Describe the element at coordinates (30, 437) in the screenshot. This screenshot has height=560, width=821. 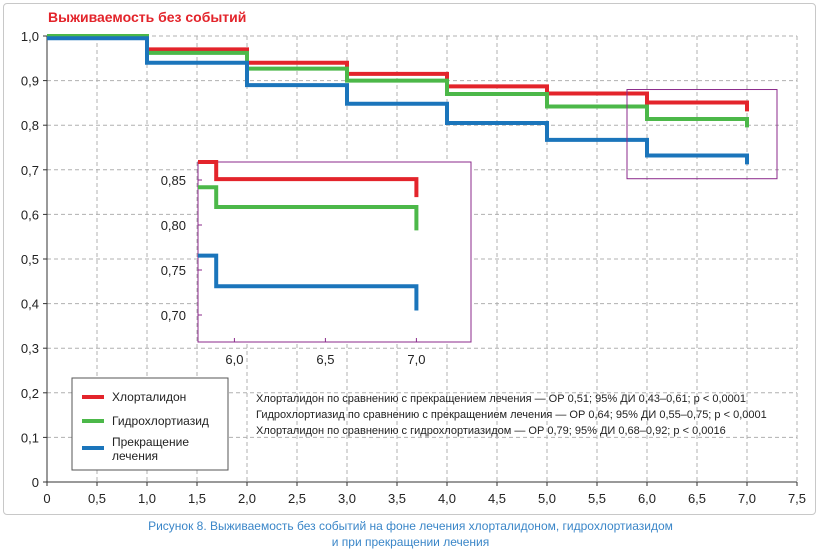
I see `y-tick-label: 0,1` at that location.